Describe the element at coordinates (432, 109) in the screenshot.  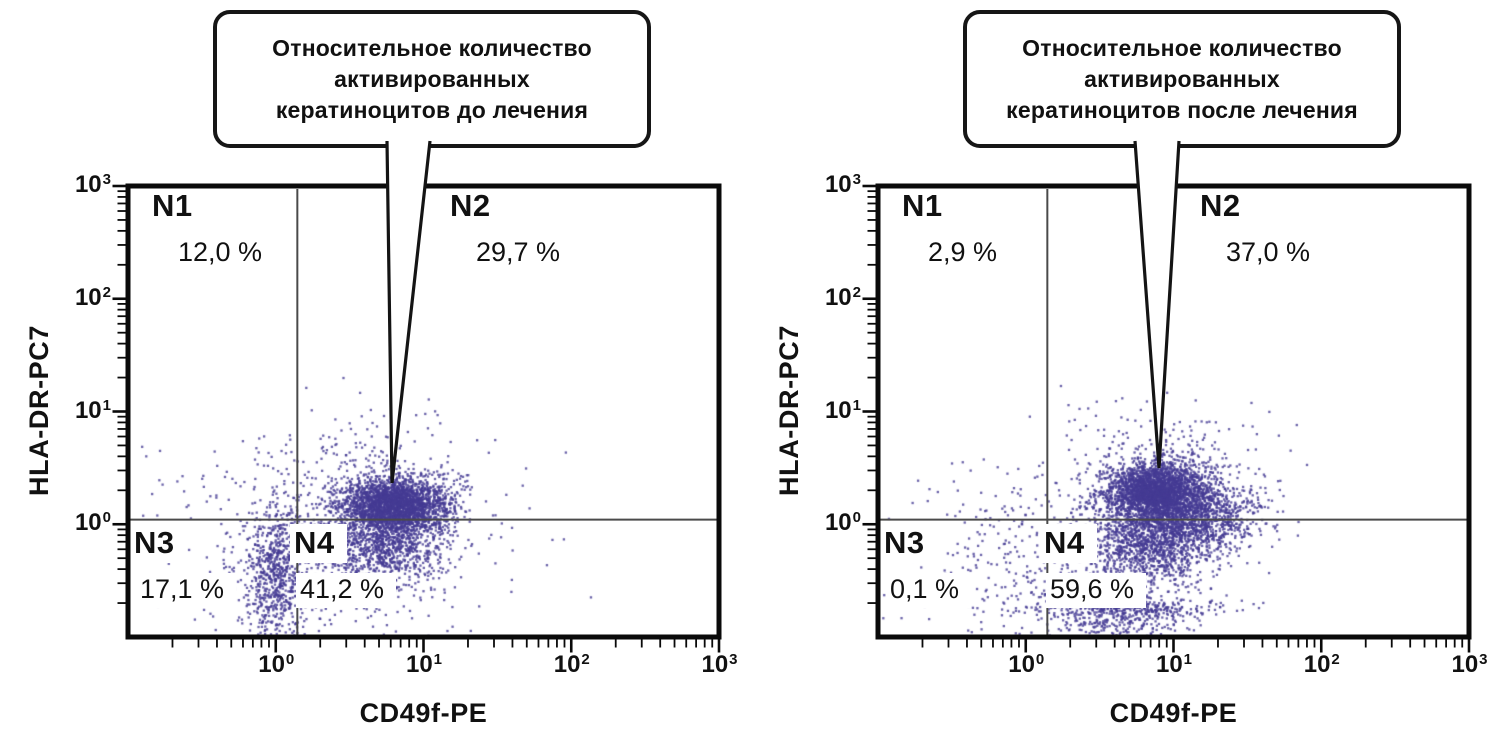
I see `callout-line: кератиноцитов до лечения` at that location.